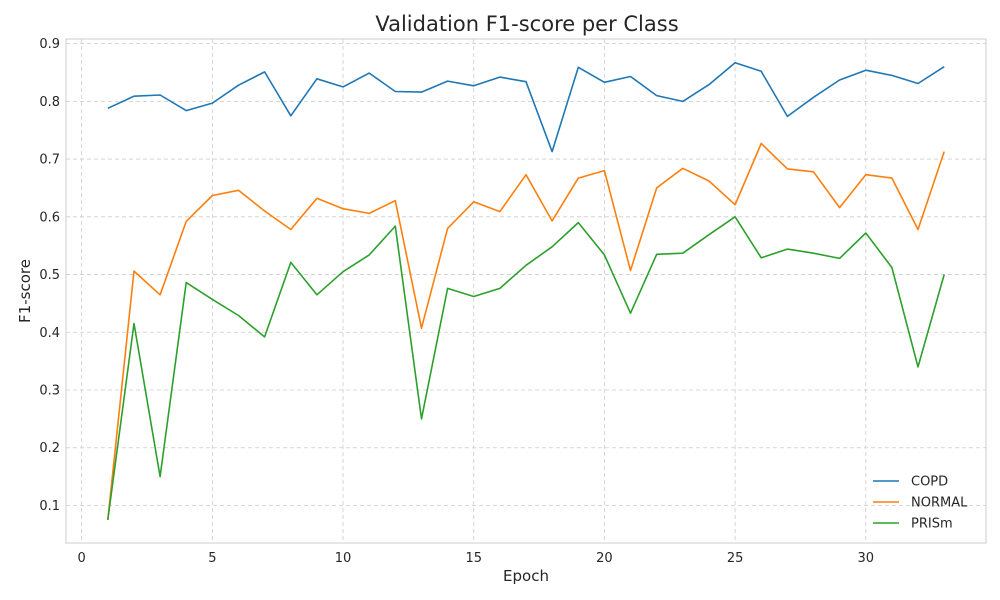 This screenshot has height=600, width=1000. I want to click on x-tick-label: 15, so click(473, 558).